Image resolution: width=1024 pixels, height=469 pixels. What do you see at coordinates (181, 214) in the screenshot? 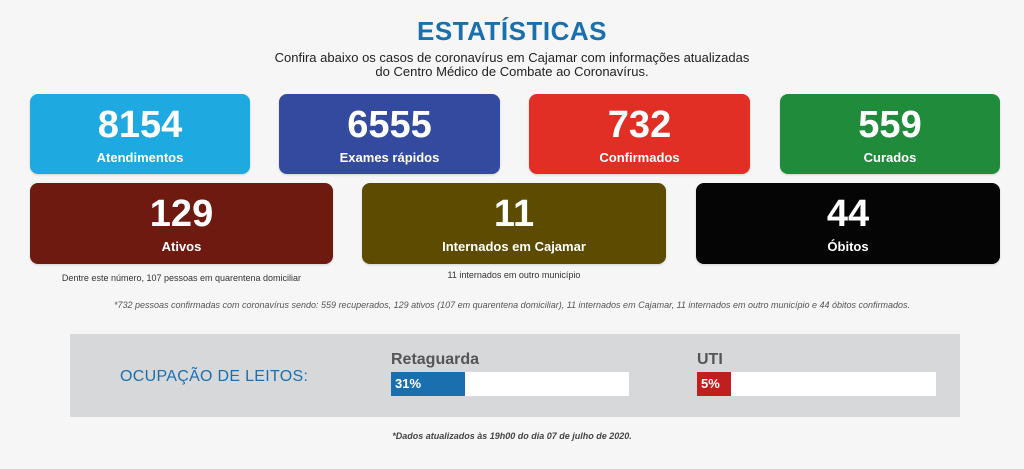
I see `card-value: 129` at bounding box center [181, 214].